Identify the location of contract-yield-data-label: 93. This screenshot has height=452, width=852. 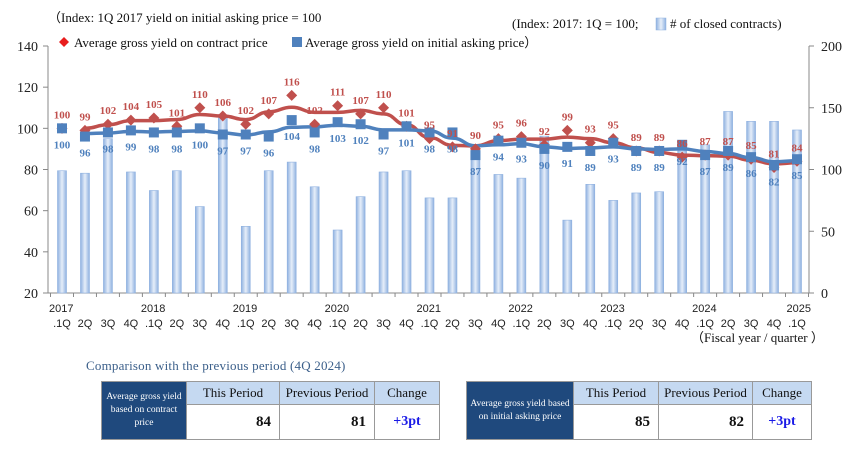
(591, 130).